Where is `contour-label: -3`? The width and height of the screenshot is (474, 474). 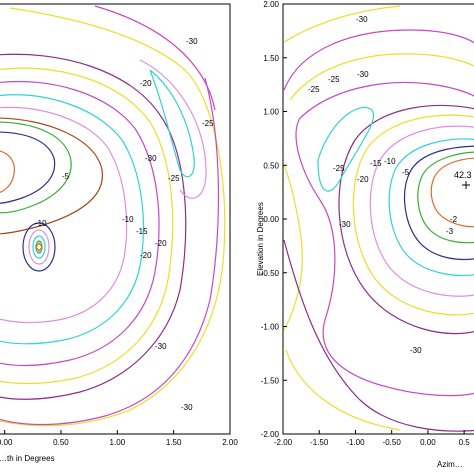 contour-label: -3 is located at coordinates (450, 231).